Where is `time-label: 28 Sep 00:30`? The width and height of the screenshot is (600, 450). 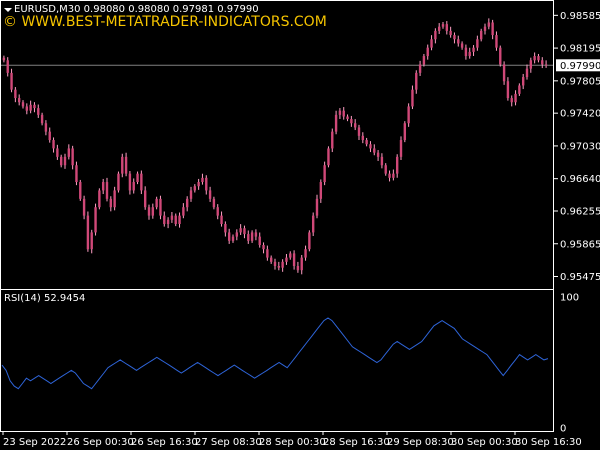
time-label: 28 Sep 00:30 is located at coordinates (292, 442).